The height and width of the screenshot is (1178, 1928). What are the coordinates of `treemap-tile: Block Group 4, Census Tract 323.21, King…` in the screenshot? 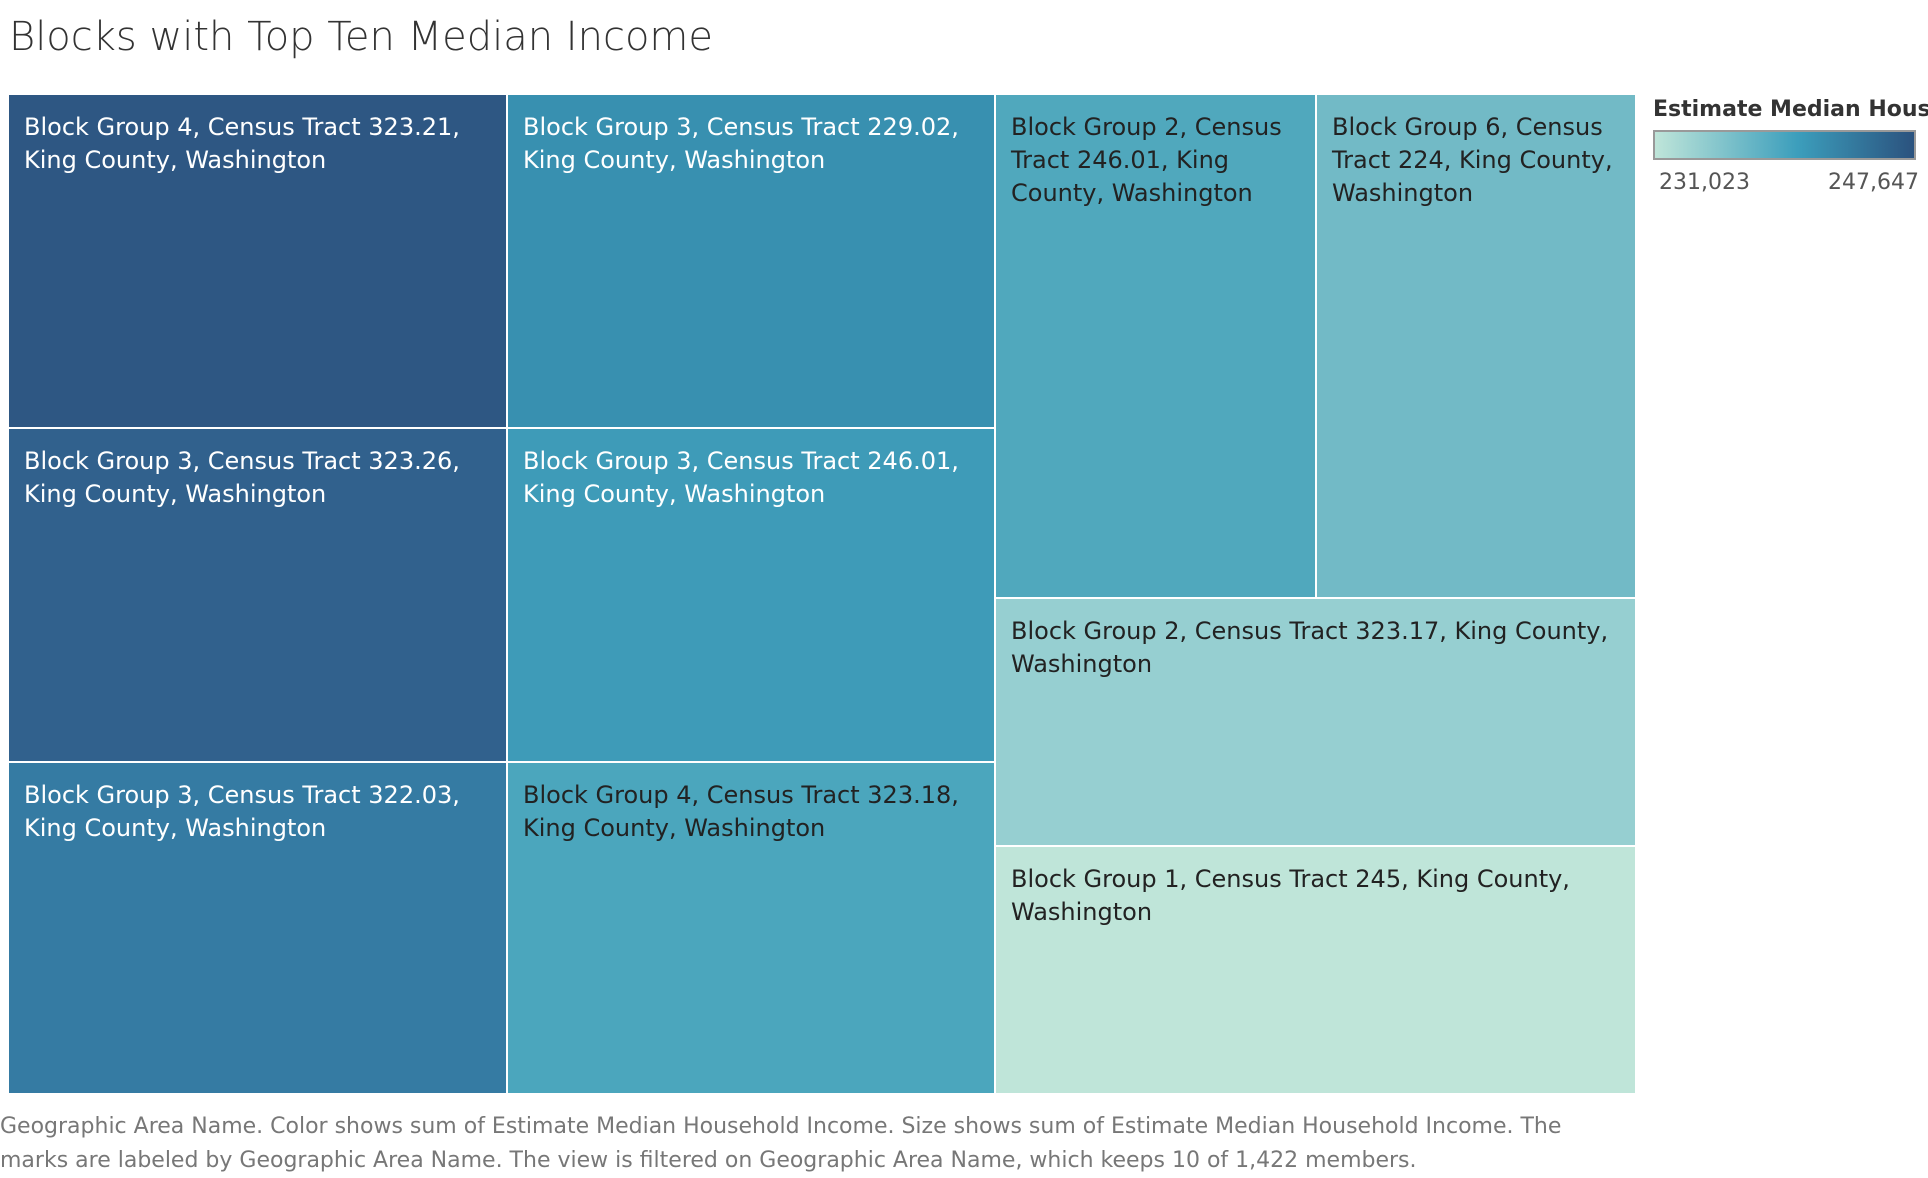 It's located at (258, 262).